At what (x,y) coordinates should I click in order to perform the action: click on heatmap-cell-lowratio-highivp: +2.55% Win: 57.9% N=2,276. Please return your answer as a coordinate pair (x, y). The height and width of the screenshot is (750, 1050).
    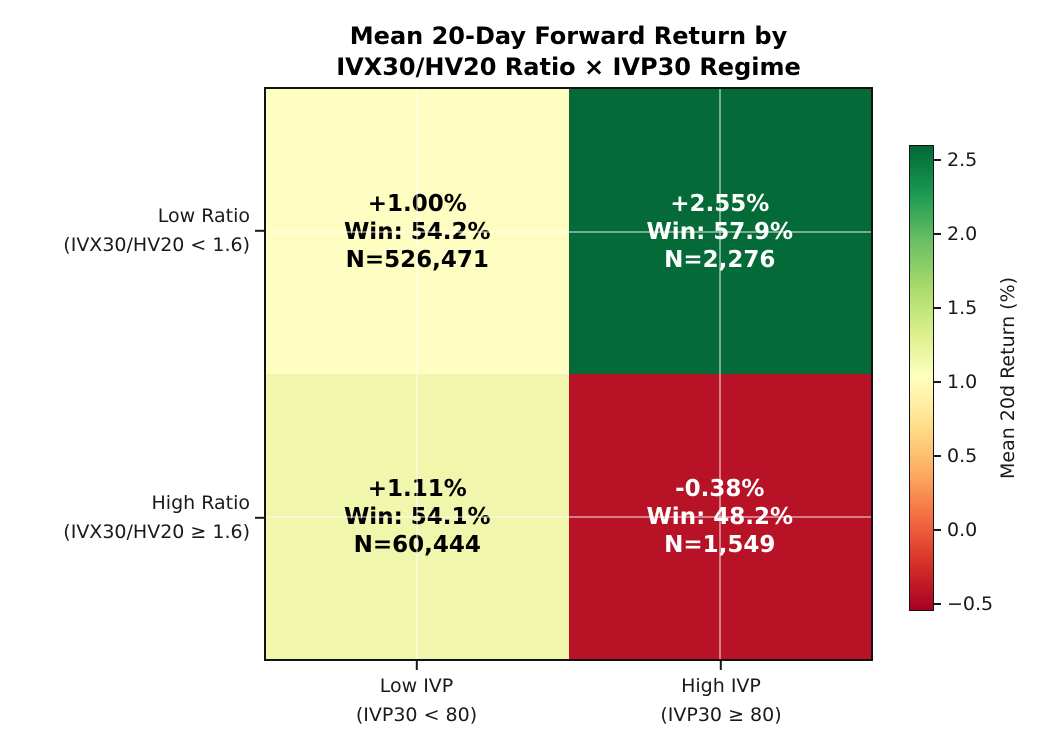
    Looking at the image, I should click on (719, 231).